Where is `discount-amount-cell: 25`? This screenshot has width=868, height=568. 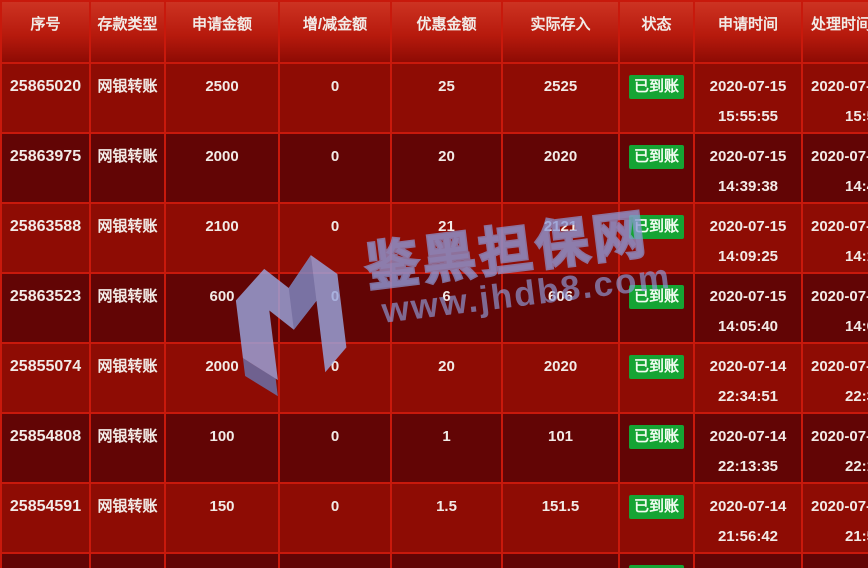
discount-amount-cell: 25 is located at coordinates (446, 98).